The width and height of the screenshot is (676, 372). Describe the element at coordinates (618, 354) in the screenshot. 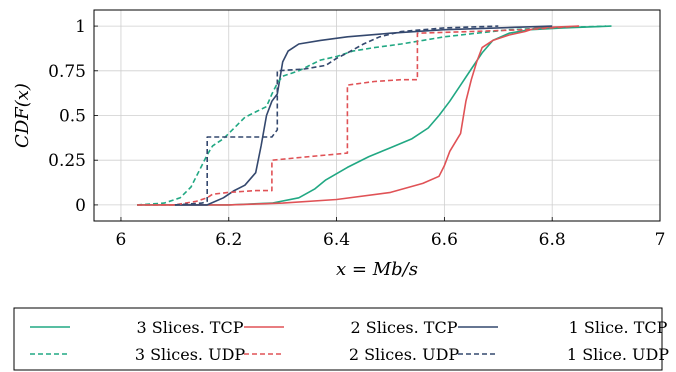

I see `legend-label: 1 Slice. UDP` at that location.